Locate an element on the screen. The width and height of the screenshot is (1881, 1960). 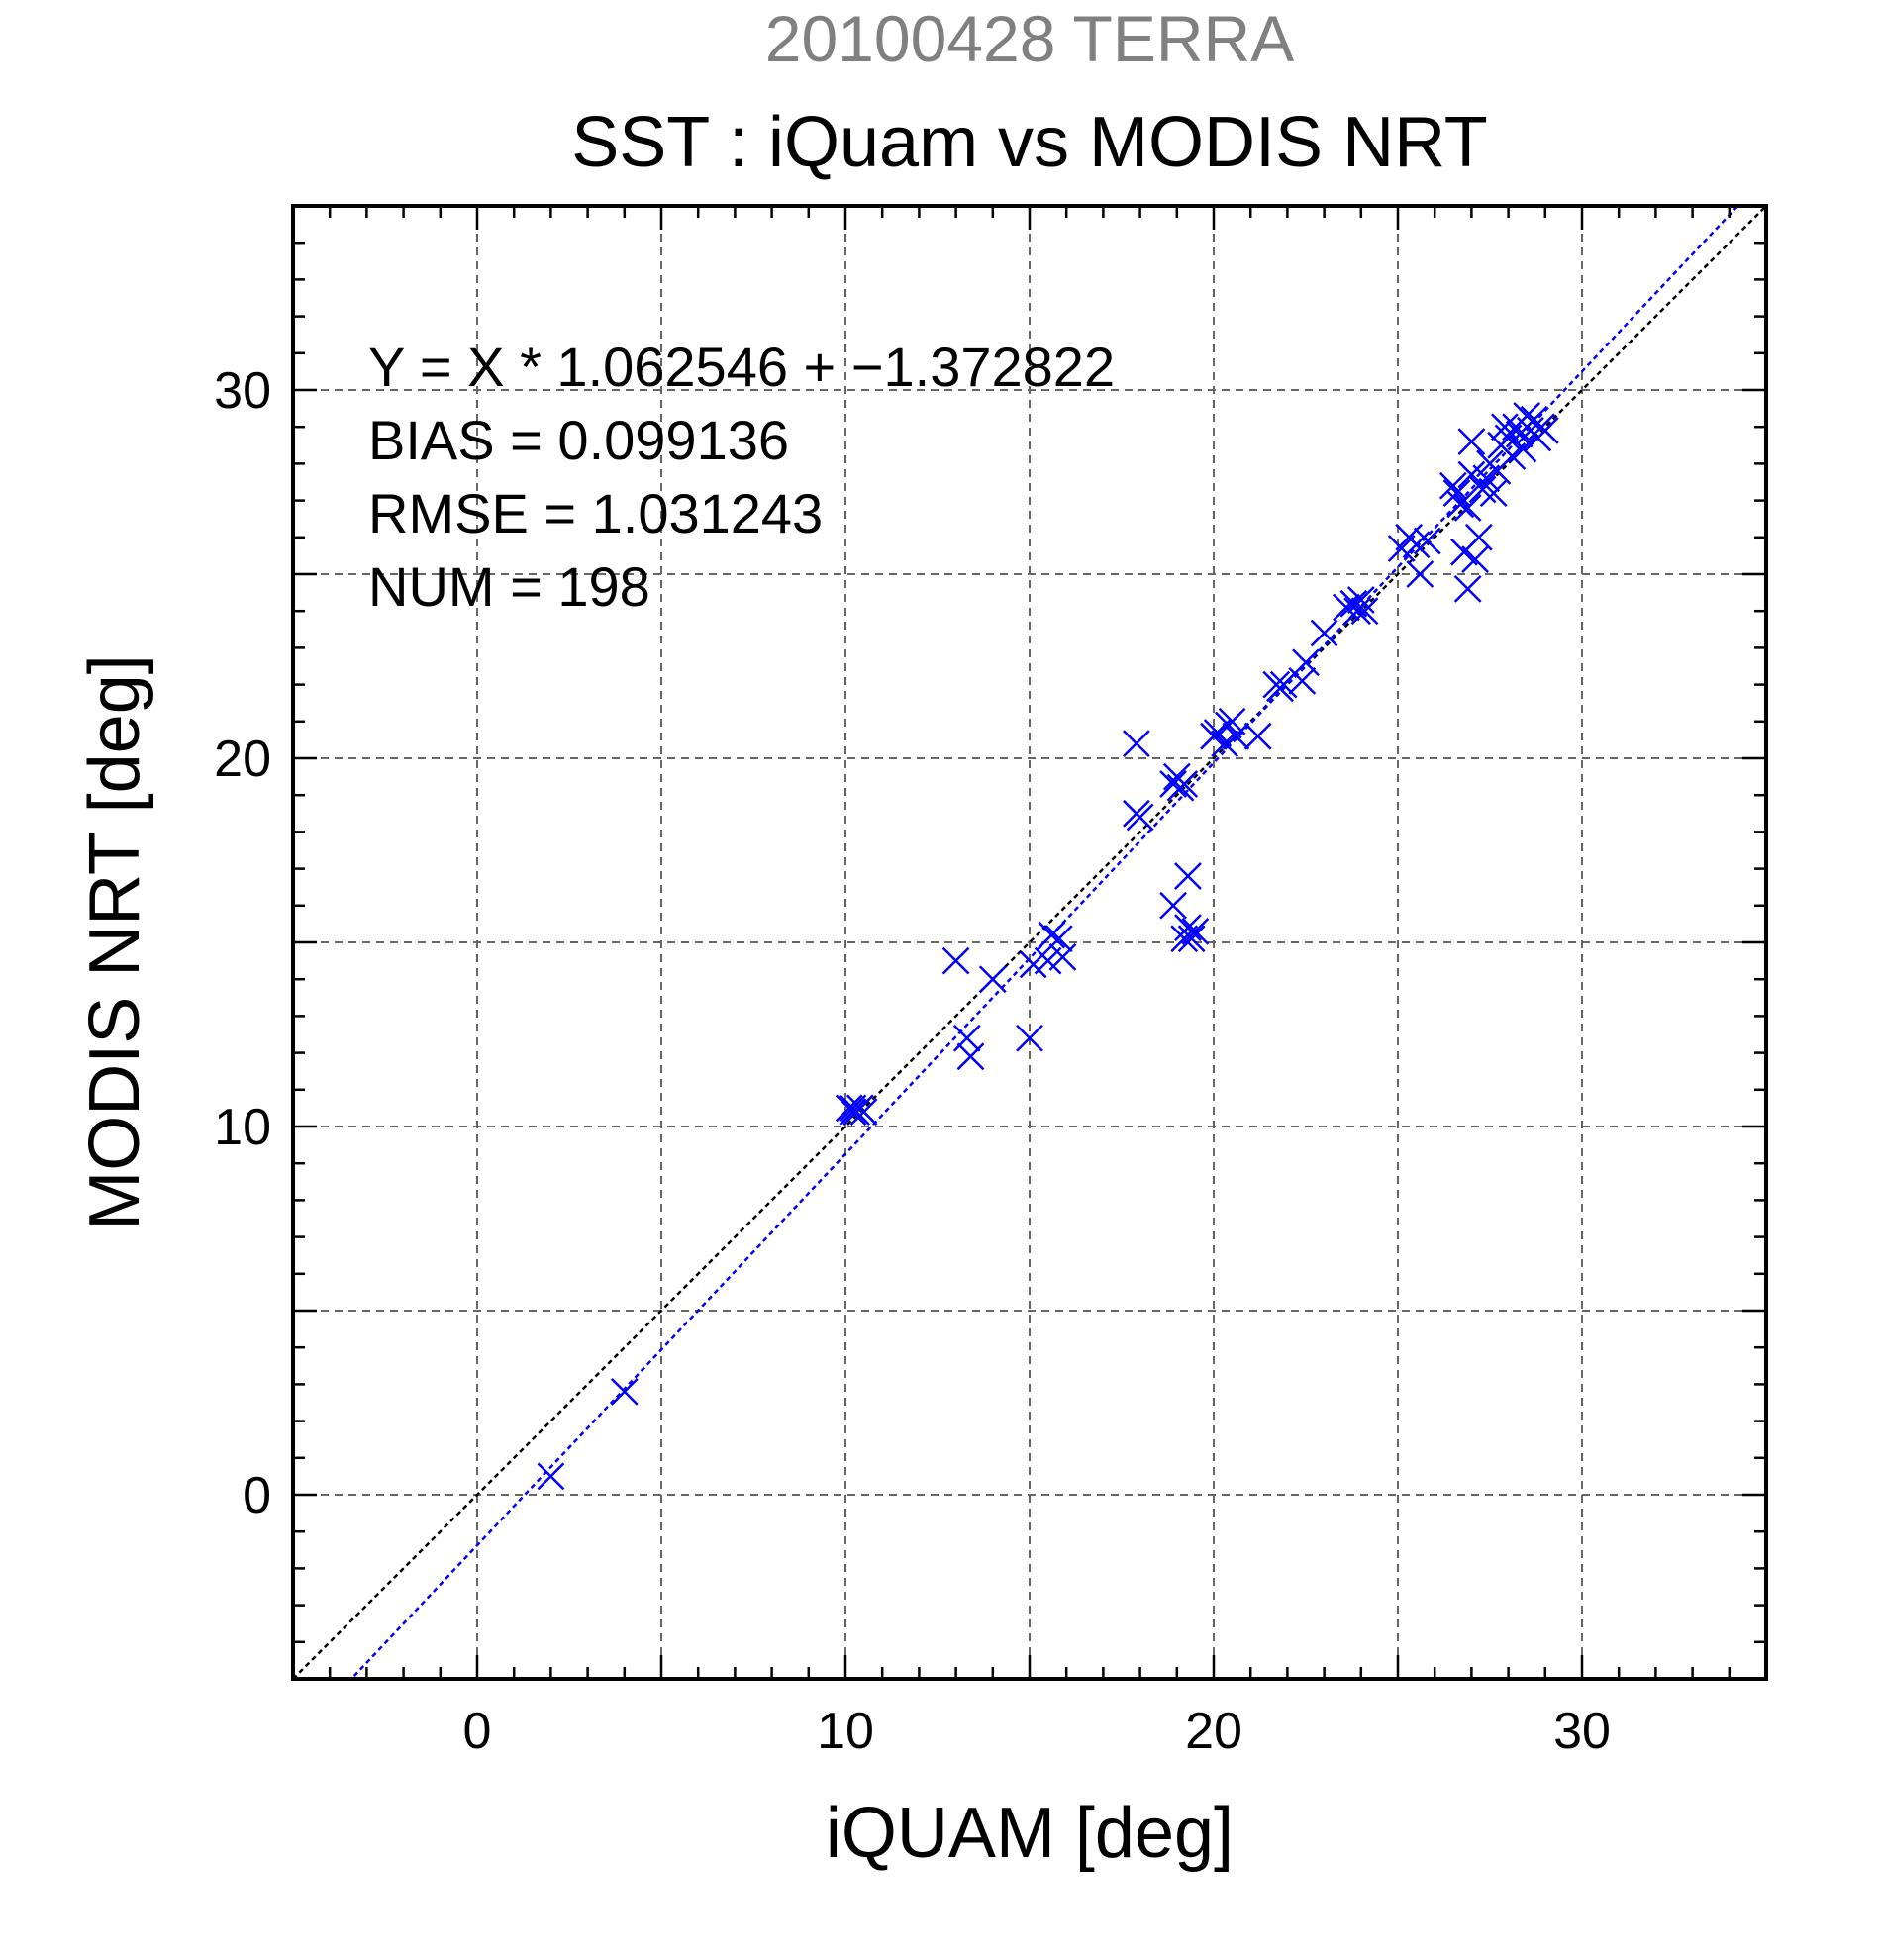
stats-line: Y = X * 1.062546 + −1.372822 is located at coordinates (742, 367).